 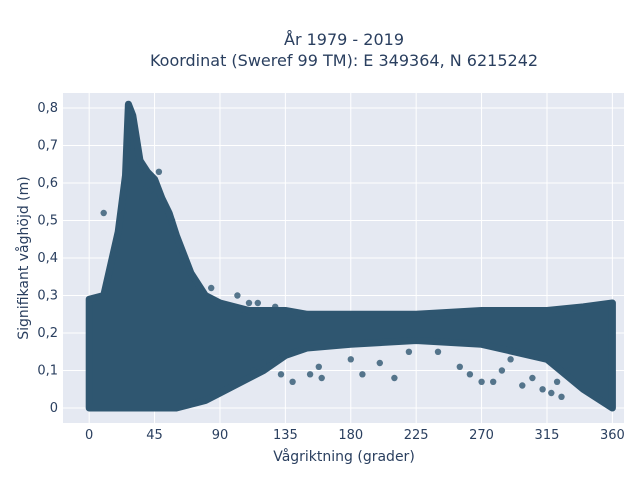 I want to click on x-tick-label: 45, so click(x=154, y=435).